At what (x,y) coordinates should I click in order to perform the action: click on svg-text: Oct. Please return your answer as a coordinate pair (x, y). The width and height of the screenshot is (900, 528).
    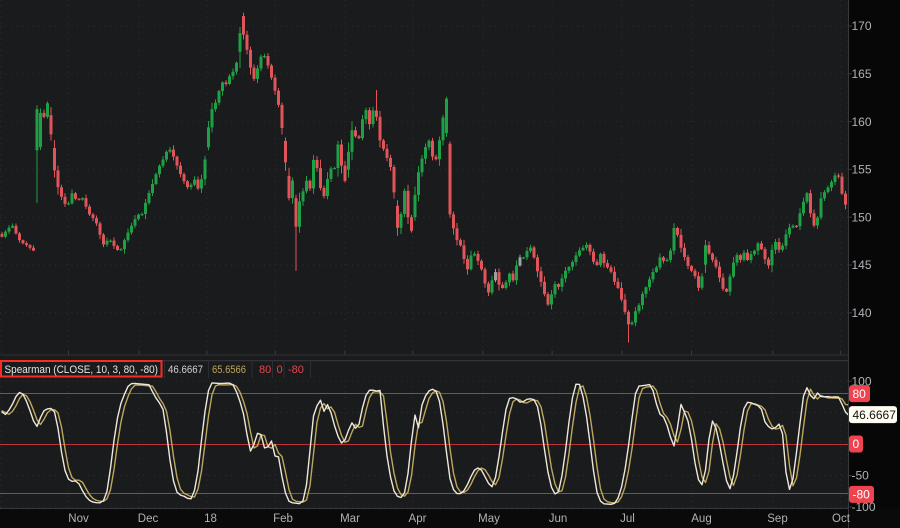
    Looking at the image, I should click on (841, 519).